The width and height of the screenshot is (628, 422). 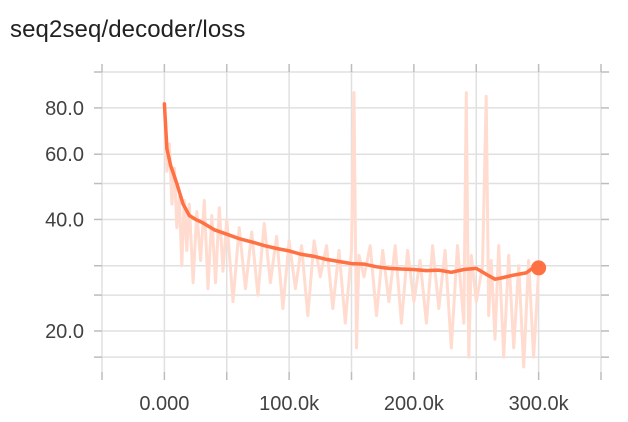 I want to click on y-tick-label: 80.0, so click(x=64, y=109).